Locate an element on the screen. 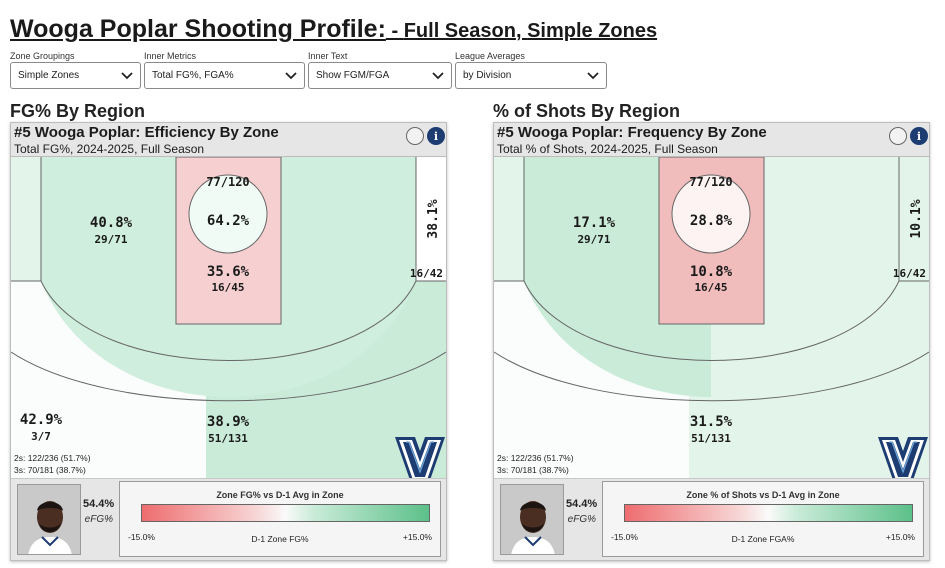  page-title-zones: Simple Zones is located at coordinates (592, 31).